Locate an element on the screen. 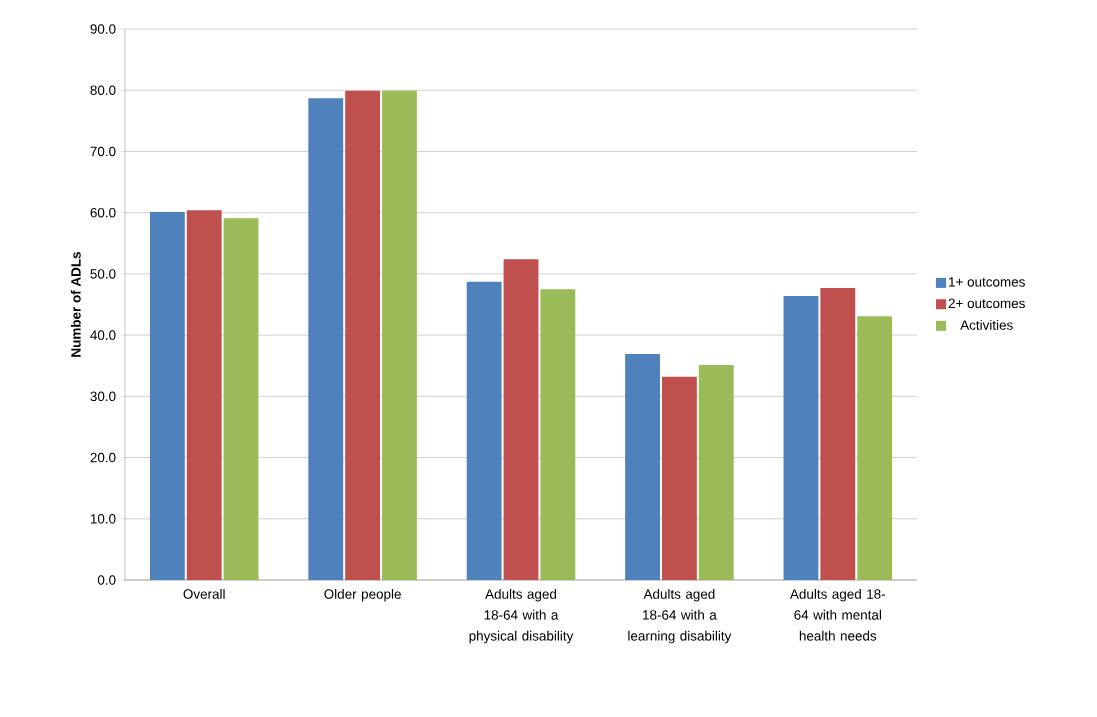 This screenshot has width=1097, height=717. y-tick-label: 70.0 is located at coordinates (103, 151).